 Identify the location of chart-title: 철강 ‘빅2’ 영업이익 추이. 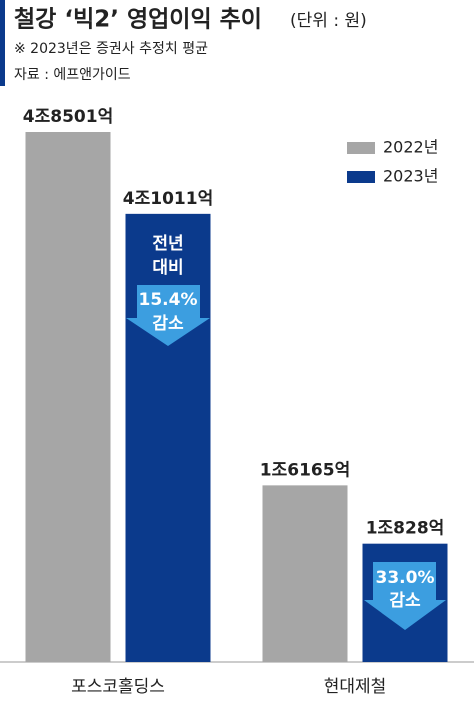
(138, 20).